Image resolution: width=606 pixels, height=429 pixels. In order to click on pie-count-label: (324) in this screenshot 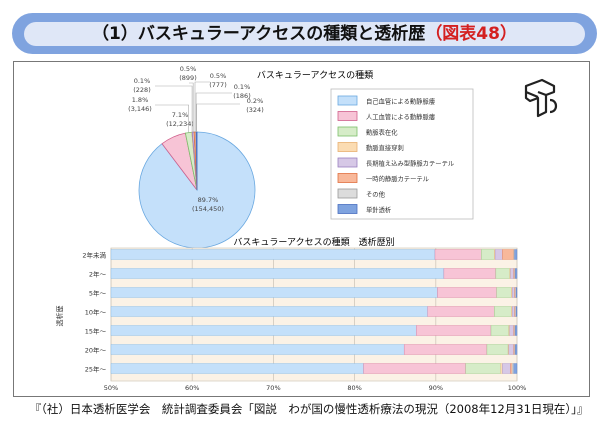, I will do `click(254, 110)`.